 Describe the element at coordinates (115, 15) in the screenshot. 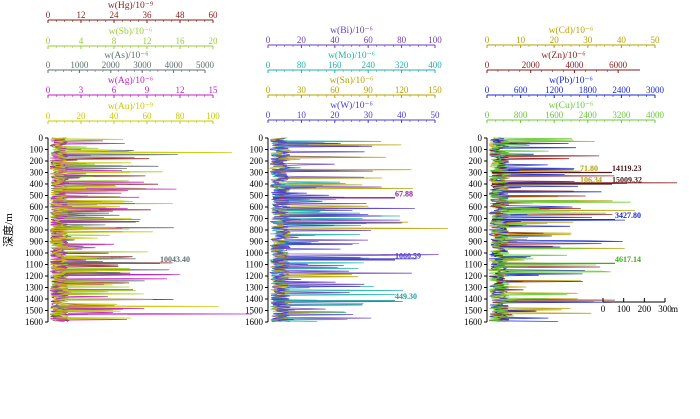

I see `axis-tick-label: 24` at that location.